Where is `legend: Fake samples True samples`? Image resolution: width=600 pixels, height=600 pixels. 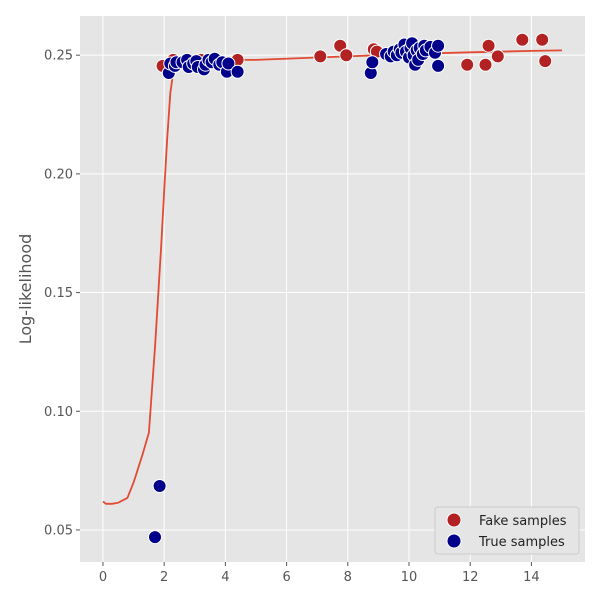
legend: Fake samples True samples is located at coordinates (507, 530).